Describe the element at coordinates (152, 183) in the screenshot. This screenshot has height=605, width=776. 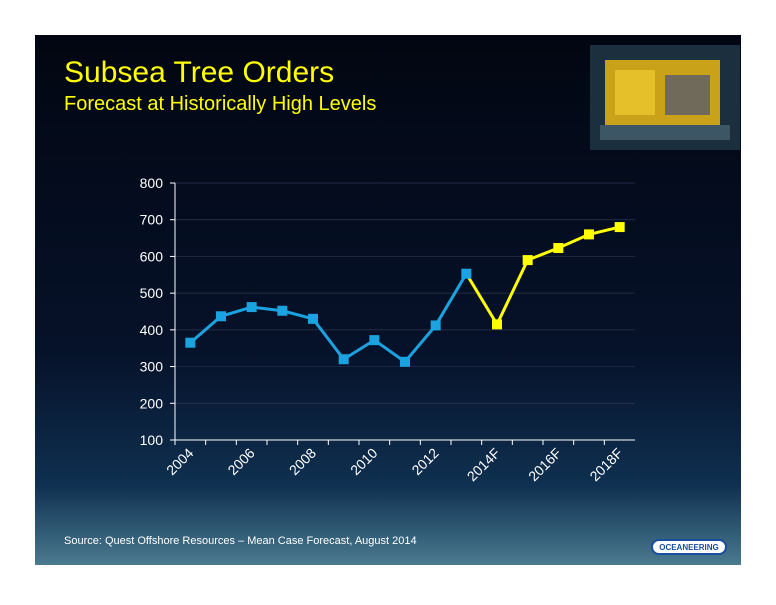
I see `y-tick-label: 800` at that location.